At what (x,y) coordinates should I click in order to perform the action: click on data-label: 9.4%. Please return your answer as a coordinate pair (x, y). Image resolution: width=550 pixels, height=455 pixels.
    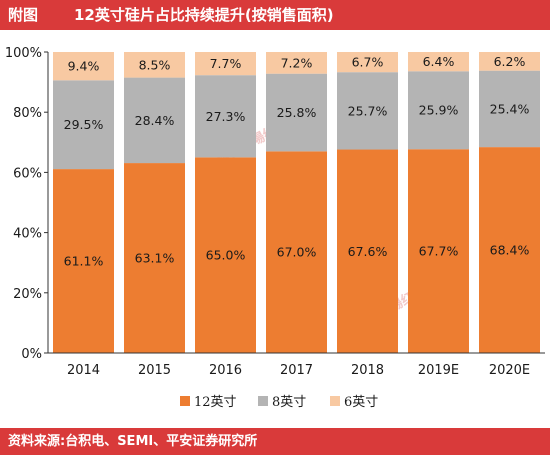
    Looking at the image, I should click on (84, 66).